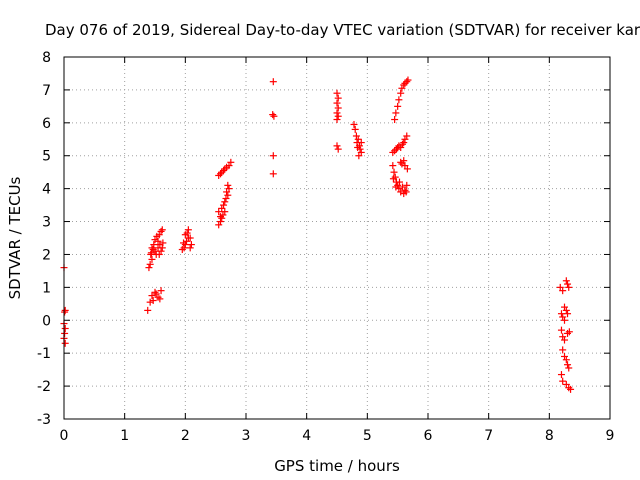 Image resolution: width=640 pixels, height=480 pixels. Describe the element at coordinates (428, 436) in the screenshot. I see `x-tick-label: 6` at that location.